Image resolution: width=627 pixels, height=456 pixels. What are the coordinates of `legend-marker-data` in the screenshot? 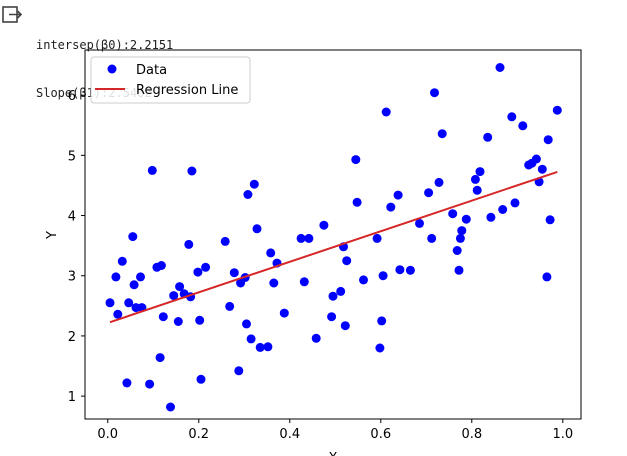 It's located at (112, 69).